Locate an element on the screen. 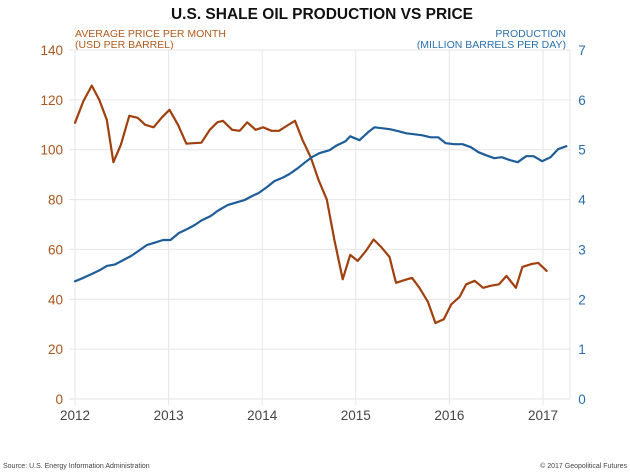 The image size is (630, 473). right-axis-title-line2: (MILLION BARRELS PER DAY) is located at coordinates (491, 45).